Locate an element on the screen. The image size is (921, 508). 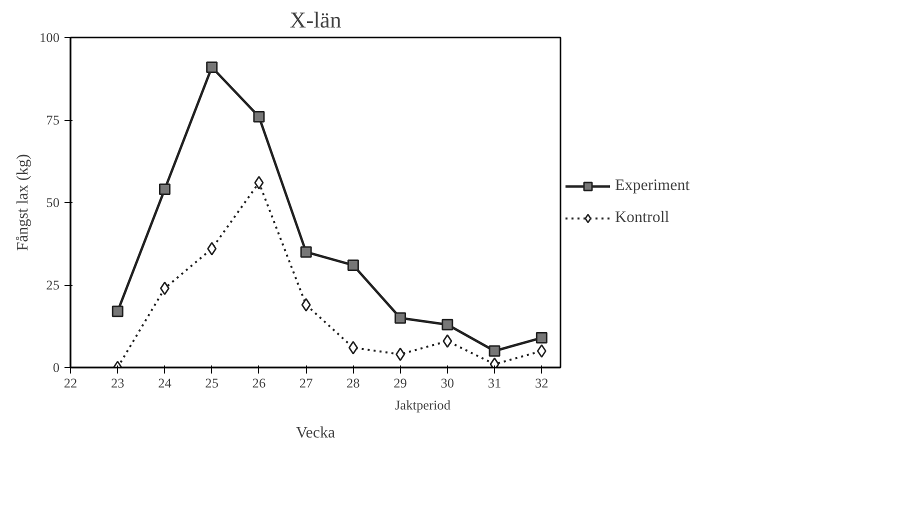
text: Jaktperiod is located at coordinates (422, 405).